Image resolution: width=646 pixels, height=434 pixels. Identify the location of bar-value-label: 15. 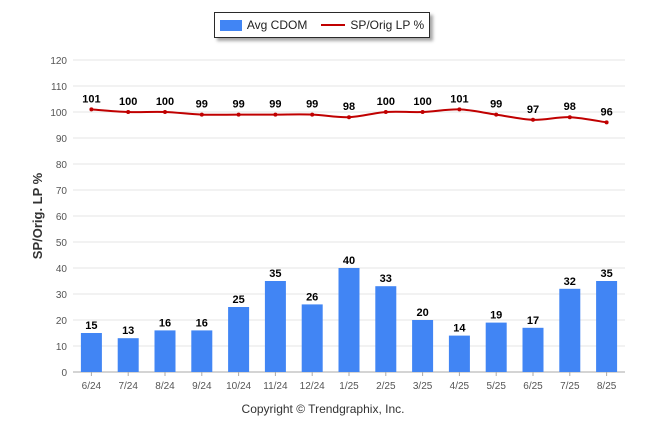
(91, 326).